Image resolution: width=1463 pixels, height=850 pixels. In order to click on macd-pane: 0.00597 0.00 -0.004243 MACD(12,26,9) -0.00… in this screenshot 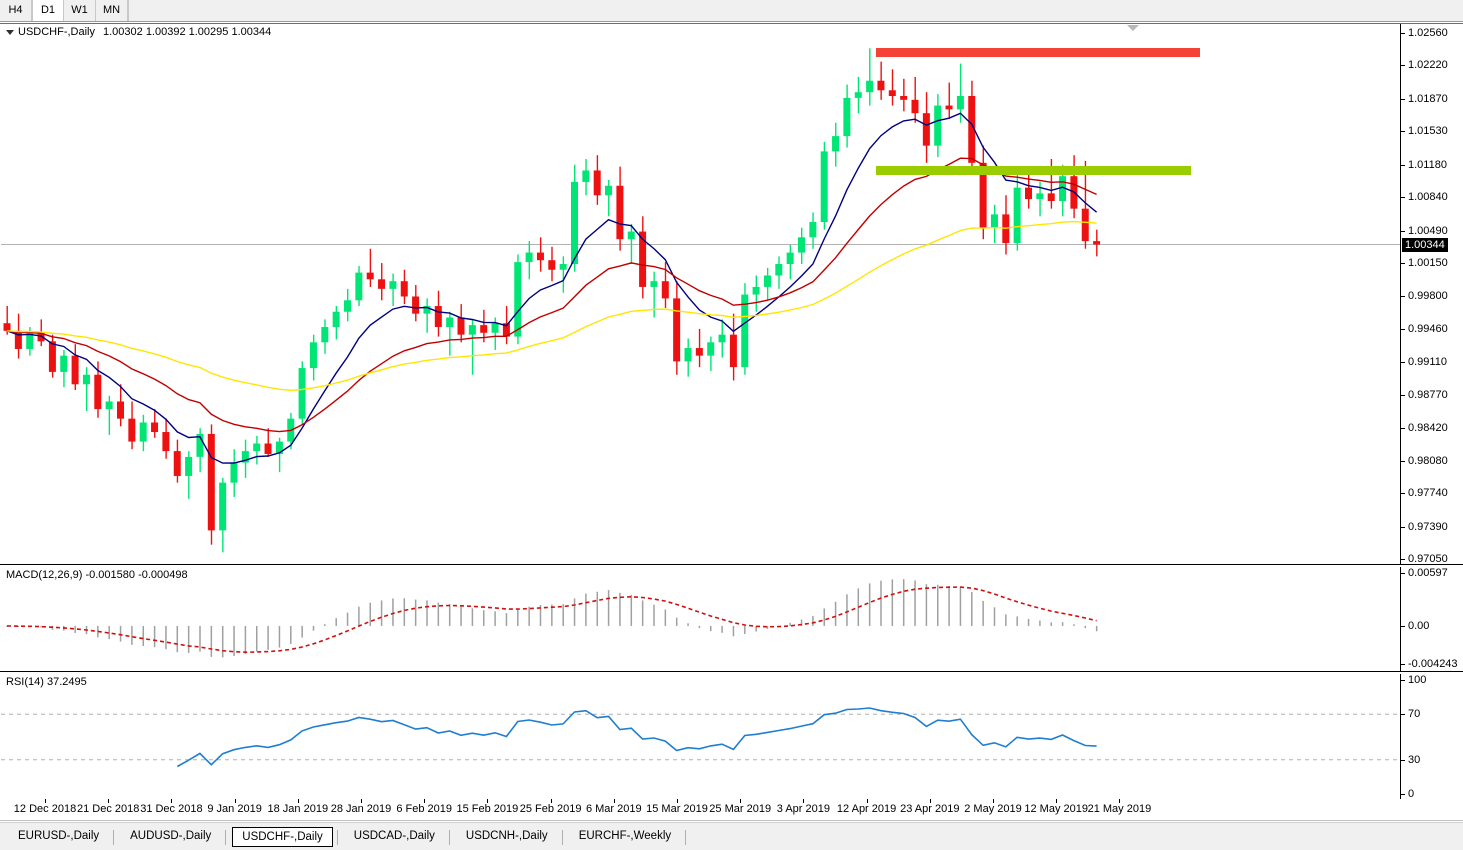, I will do `click(731, 619)`.